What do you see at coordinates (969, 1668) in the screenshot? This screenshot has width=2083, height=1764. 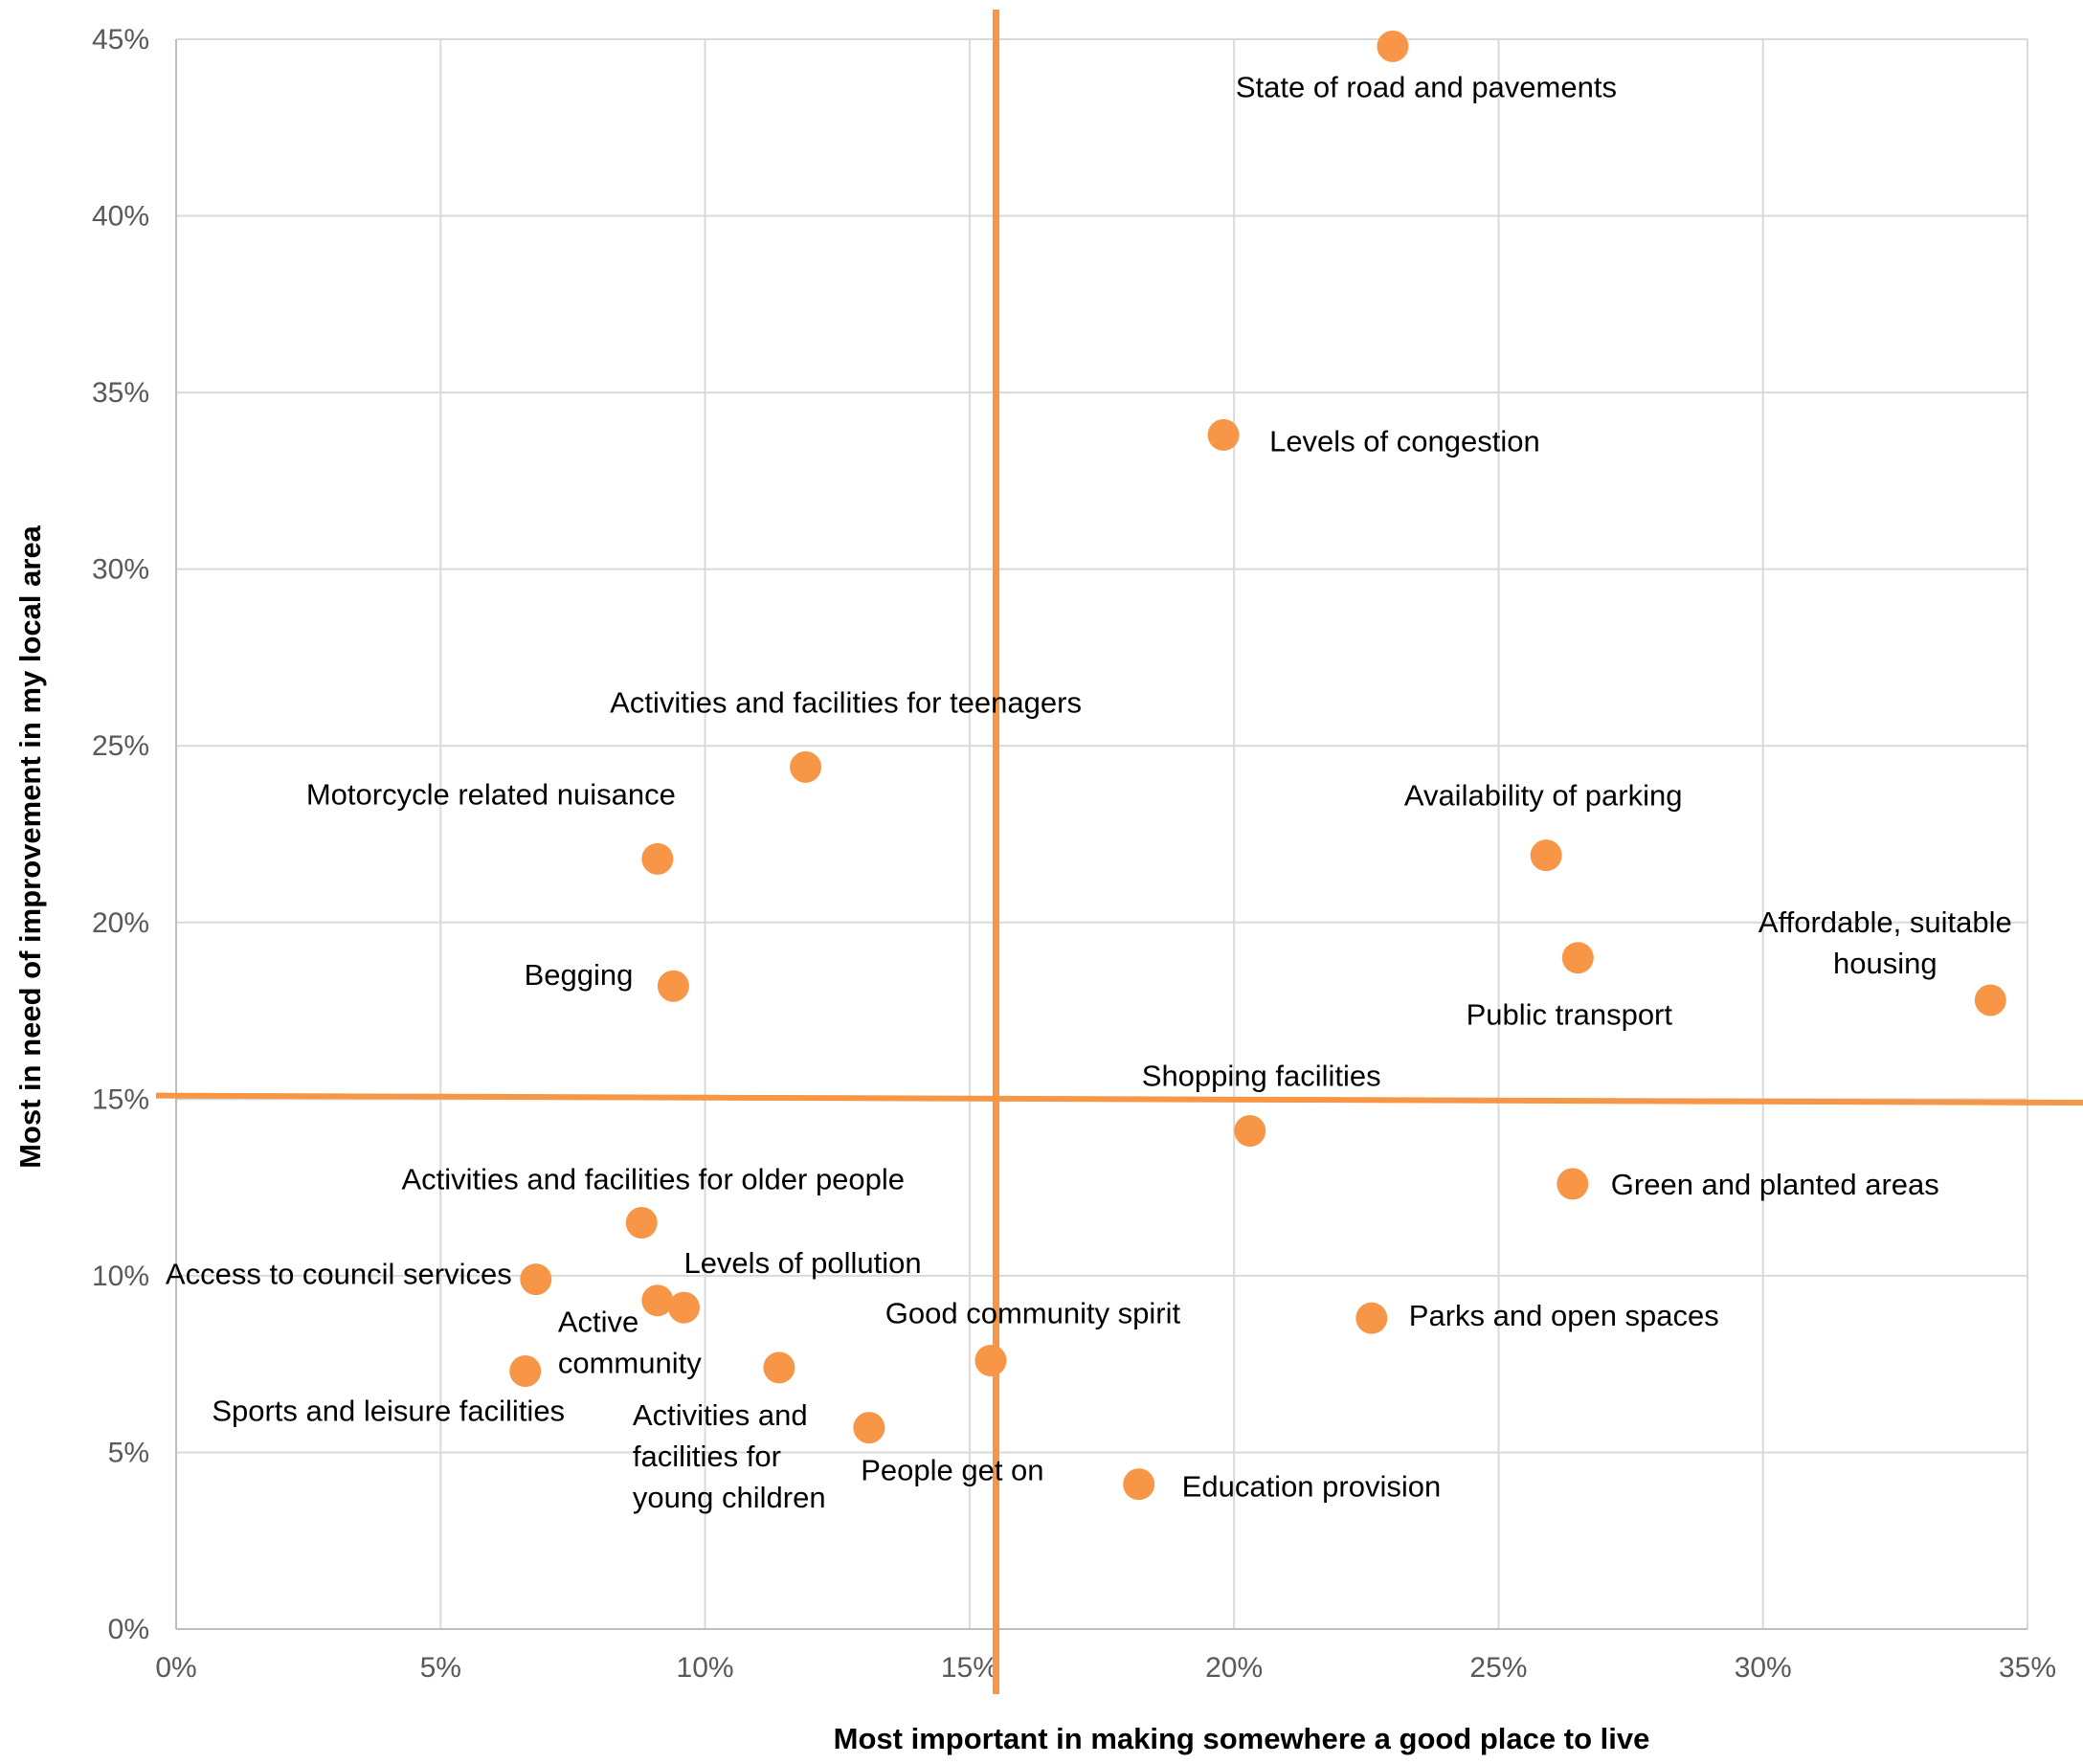 I see `x-tick-label: 15%` at bounding box center [969, 1668].